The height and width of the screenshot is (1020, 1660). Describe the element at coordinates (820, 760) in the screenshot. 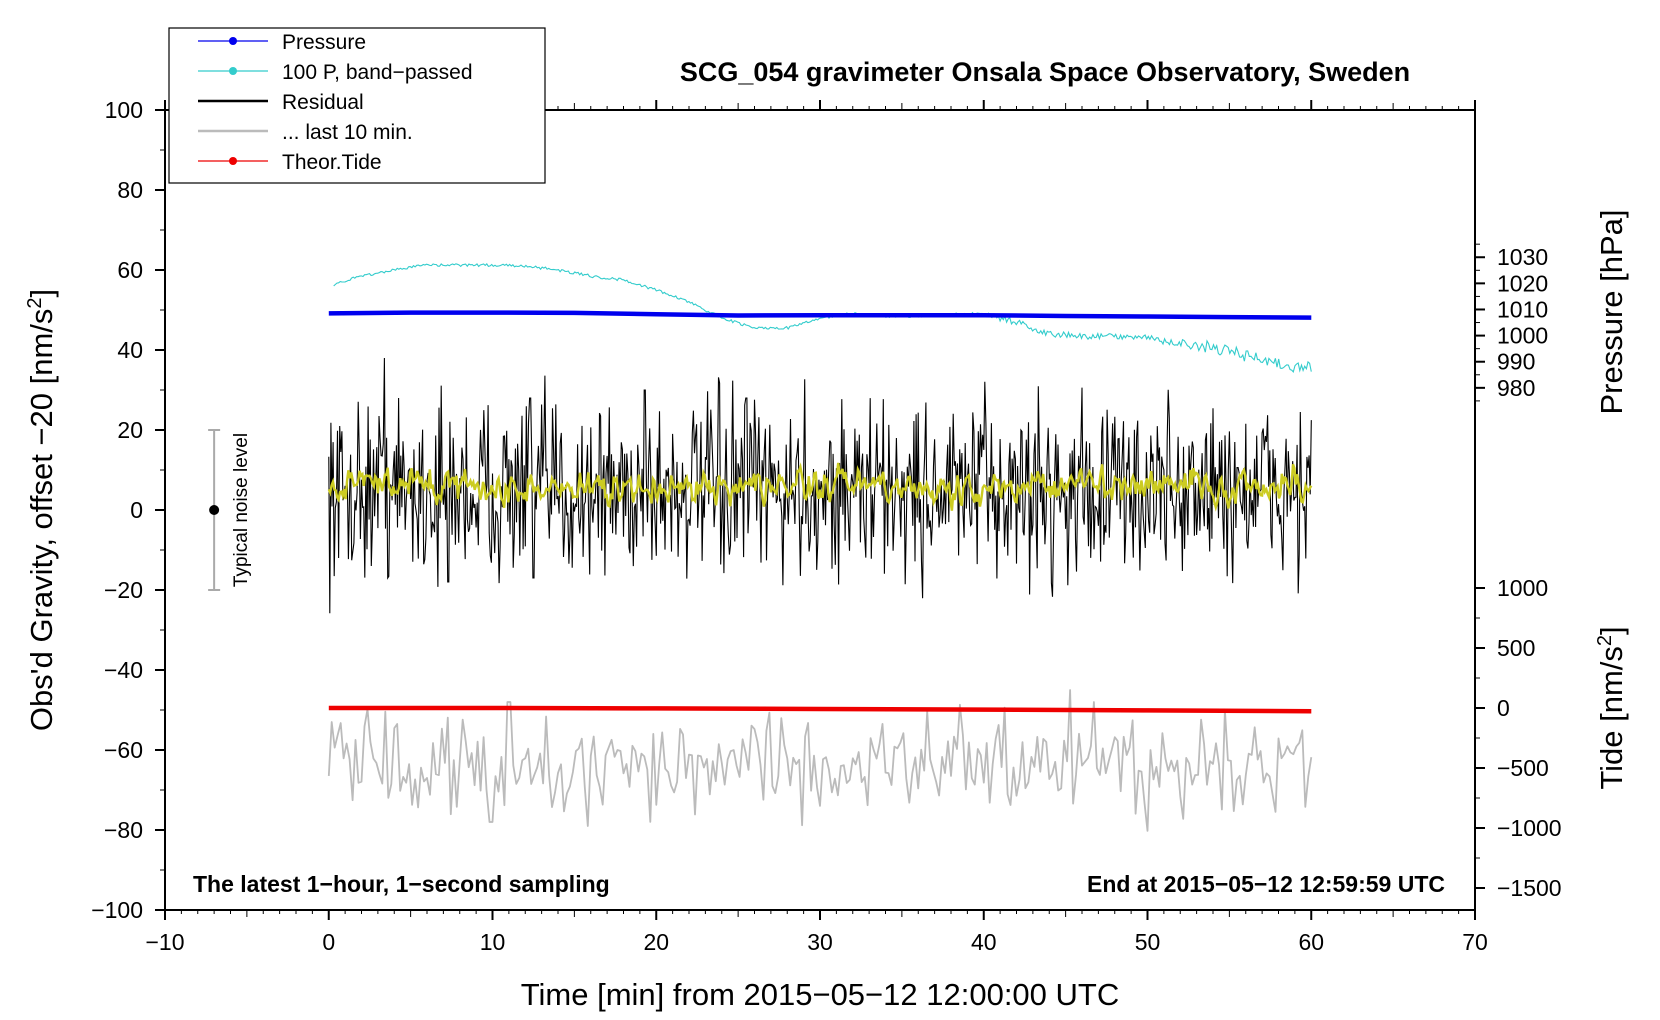

I see `series-last-10-min` at that location.